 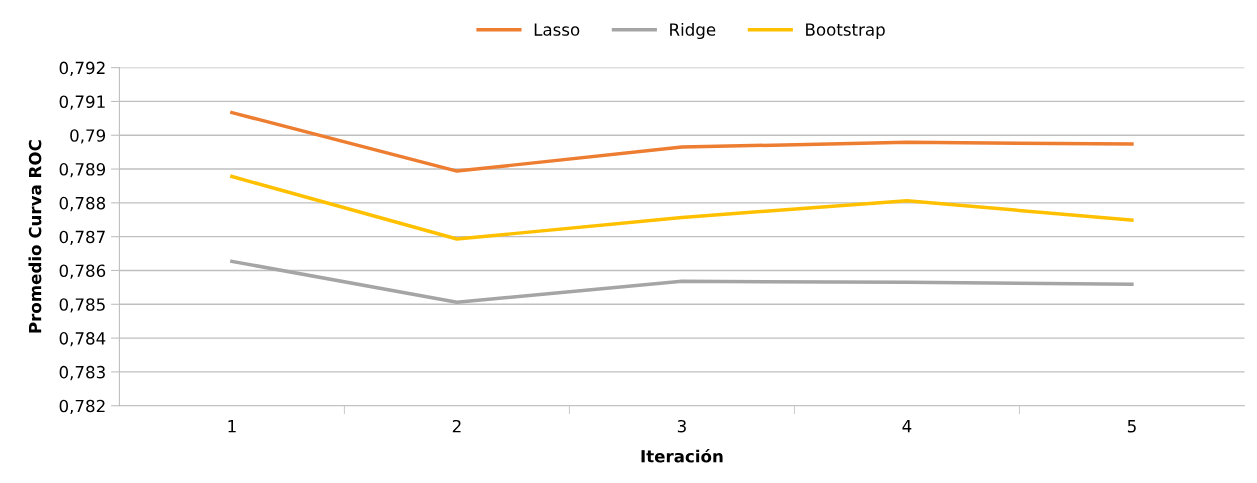 I want to click on y-tick-label: 0,785, so click(x=82, y=305).